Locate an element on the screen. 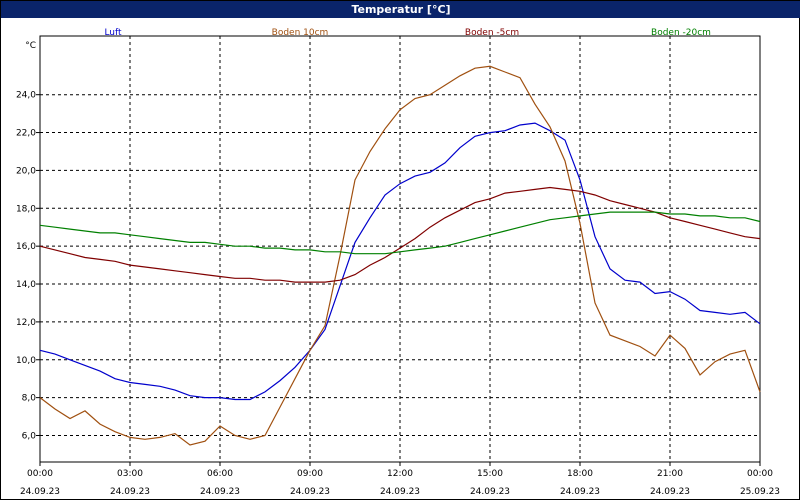 The width and height of the screenshot is (800, 501). legend: Luft Boden 10cm Boden -5cm Boden -20cm is located at coordinates (407, 33).